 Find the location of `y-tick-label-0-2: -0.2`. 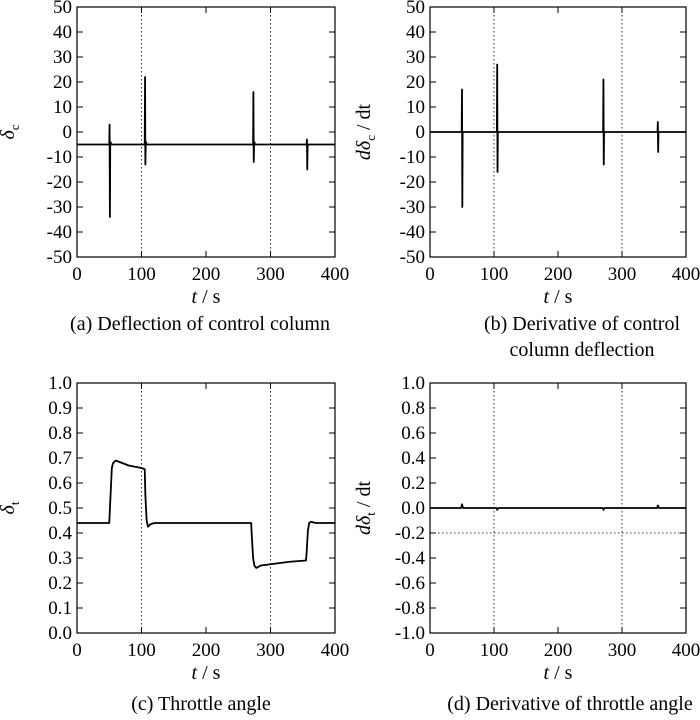

y-tick-label-0-2: -0.2 is located at coordinates (410, 533).